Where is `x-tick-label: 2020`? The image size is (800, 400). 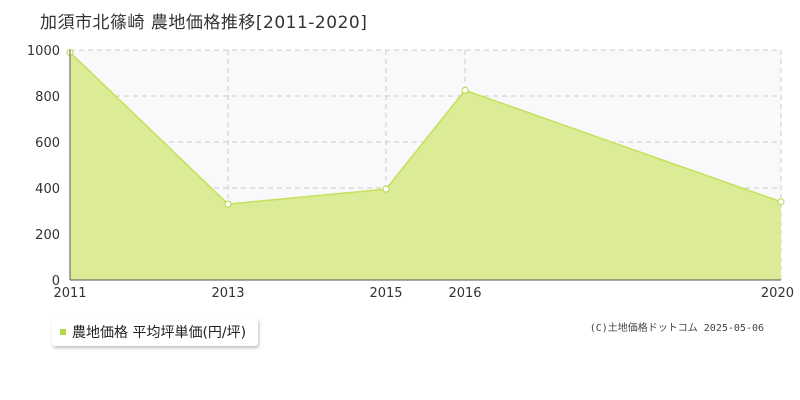
x-tick-label: 2020 is located at coordinates (777, 293).